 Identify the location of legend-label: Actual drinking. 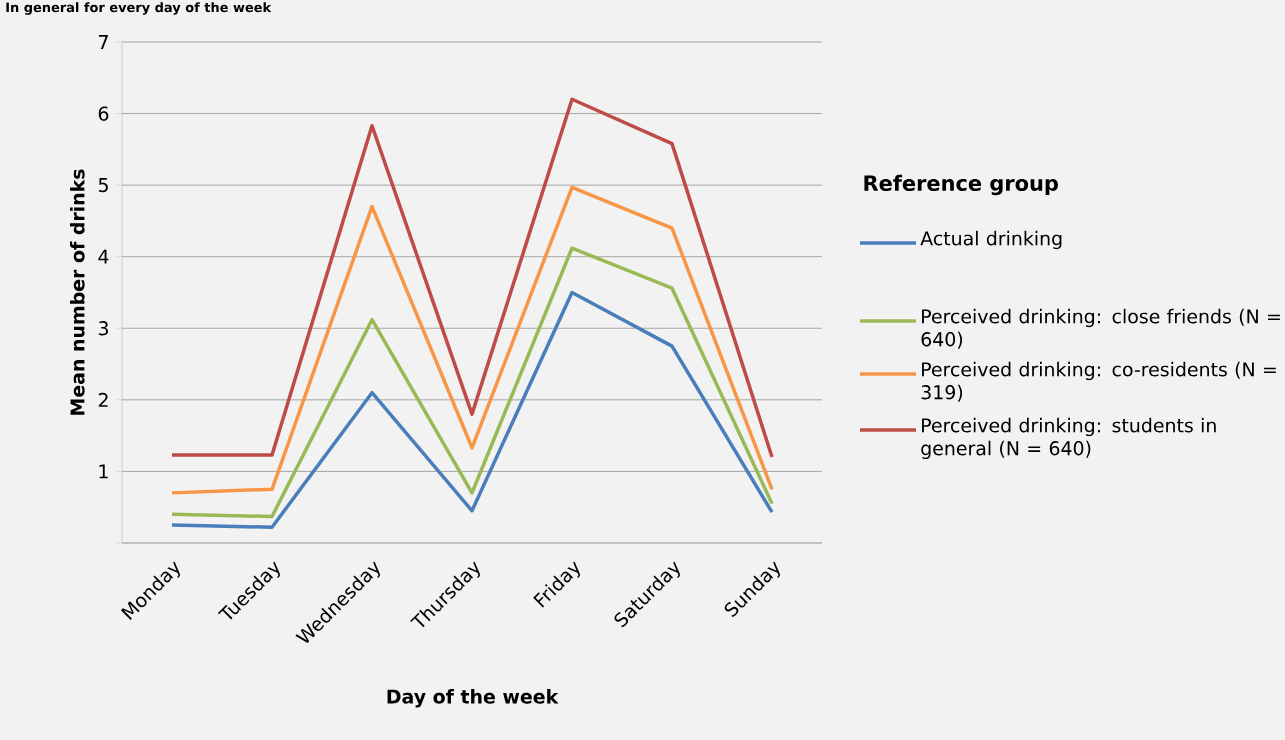
(991, 240).